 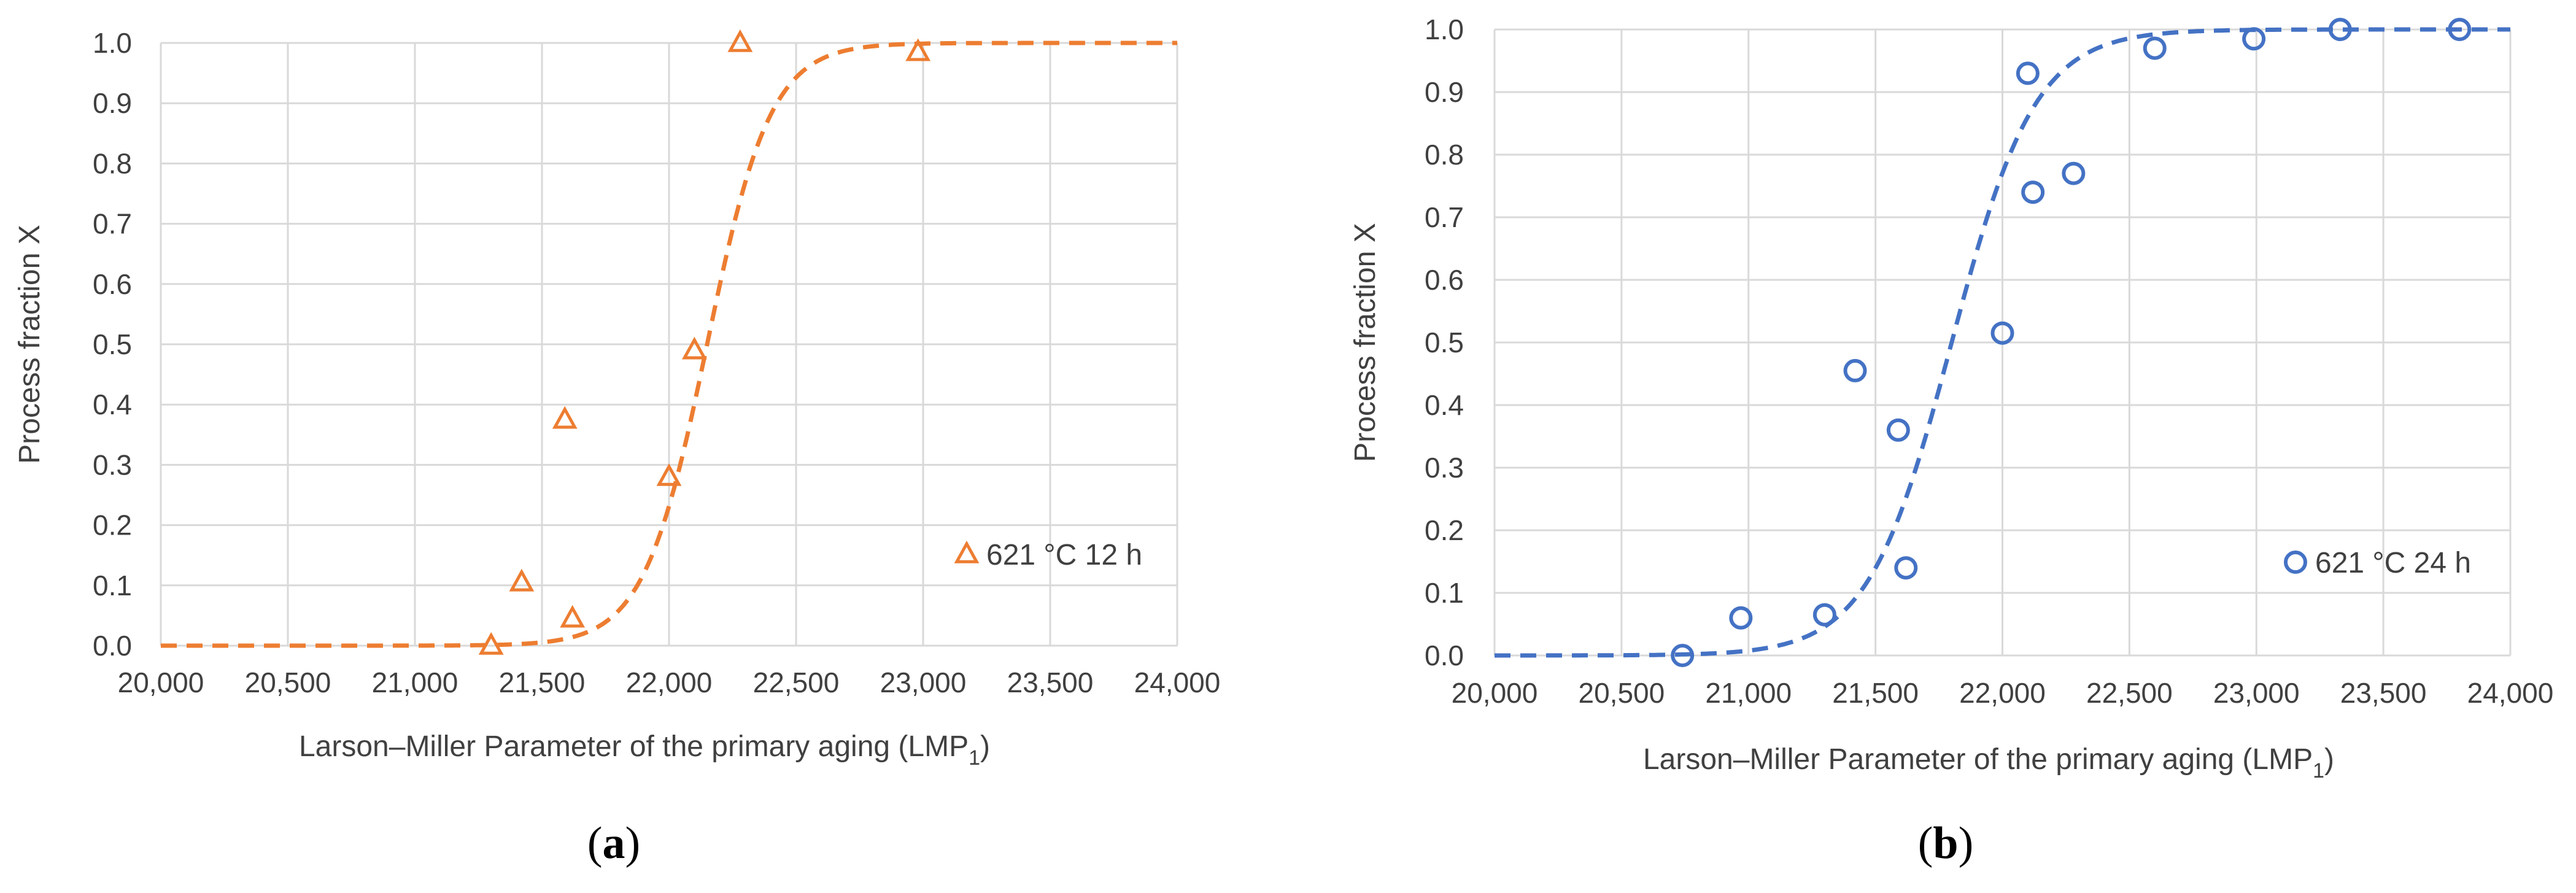 I want to click on panel-label: (b), so click(x=1945, y=843).